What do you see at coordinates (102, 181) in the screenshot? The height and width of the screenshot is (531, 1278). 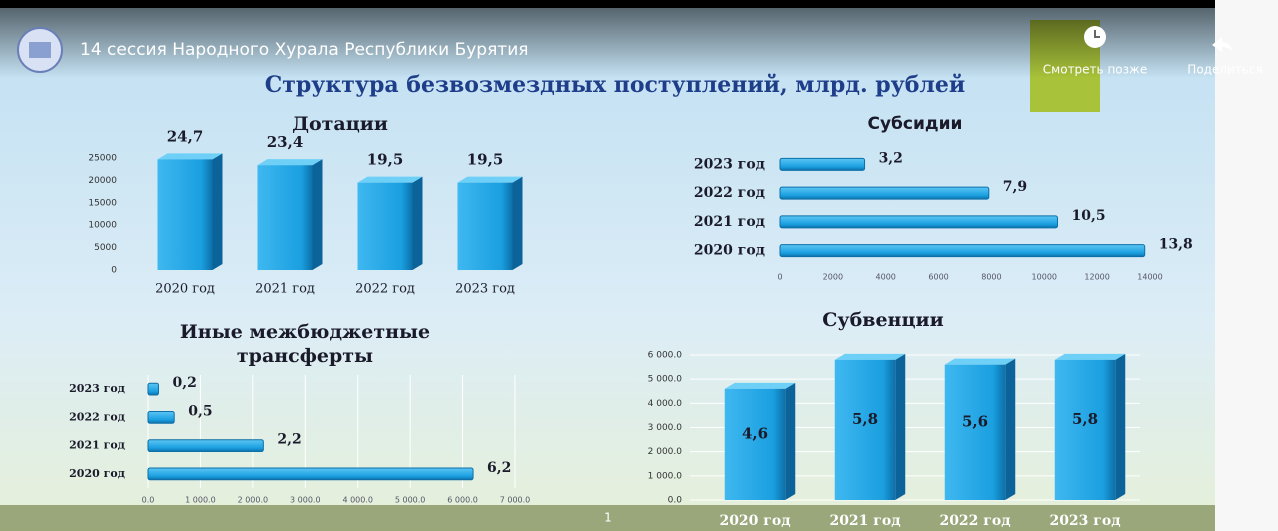 I see `y-tick-label: 20000` at bounding box center [102, 181].